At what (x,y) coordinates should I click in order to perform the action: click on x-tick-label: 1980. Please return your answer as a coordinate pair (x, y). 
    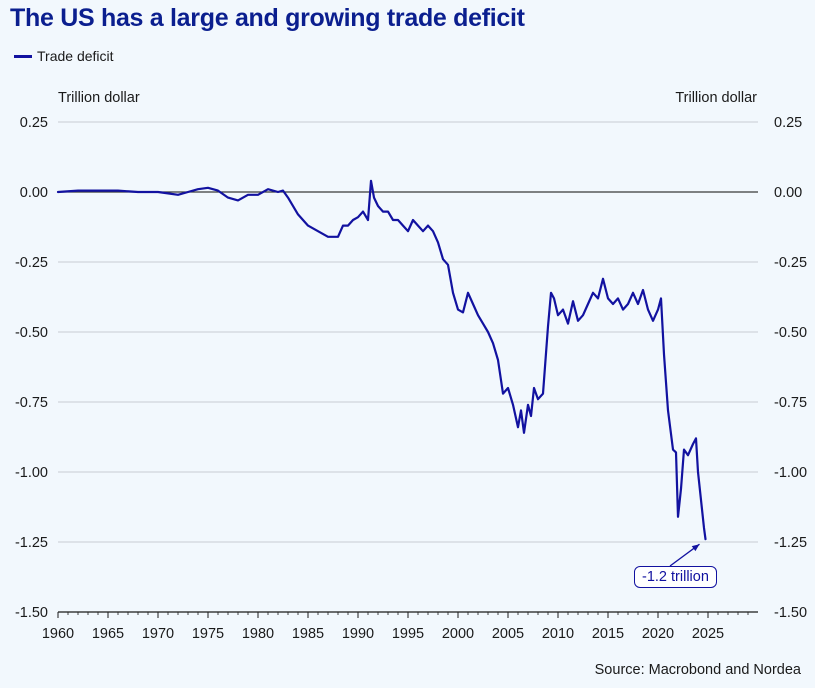
    Looking at the image, I should click on (258, 634).